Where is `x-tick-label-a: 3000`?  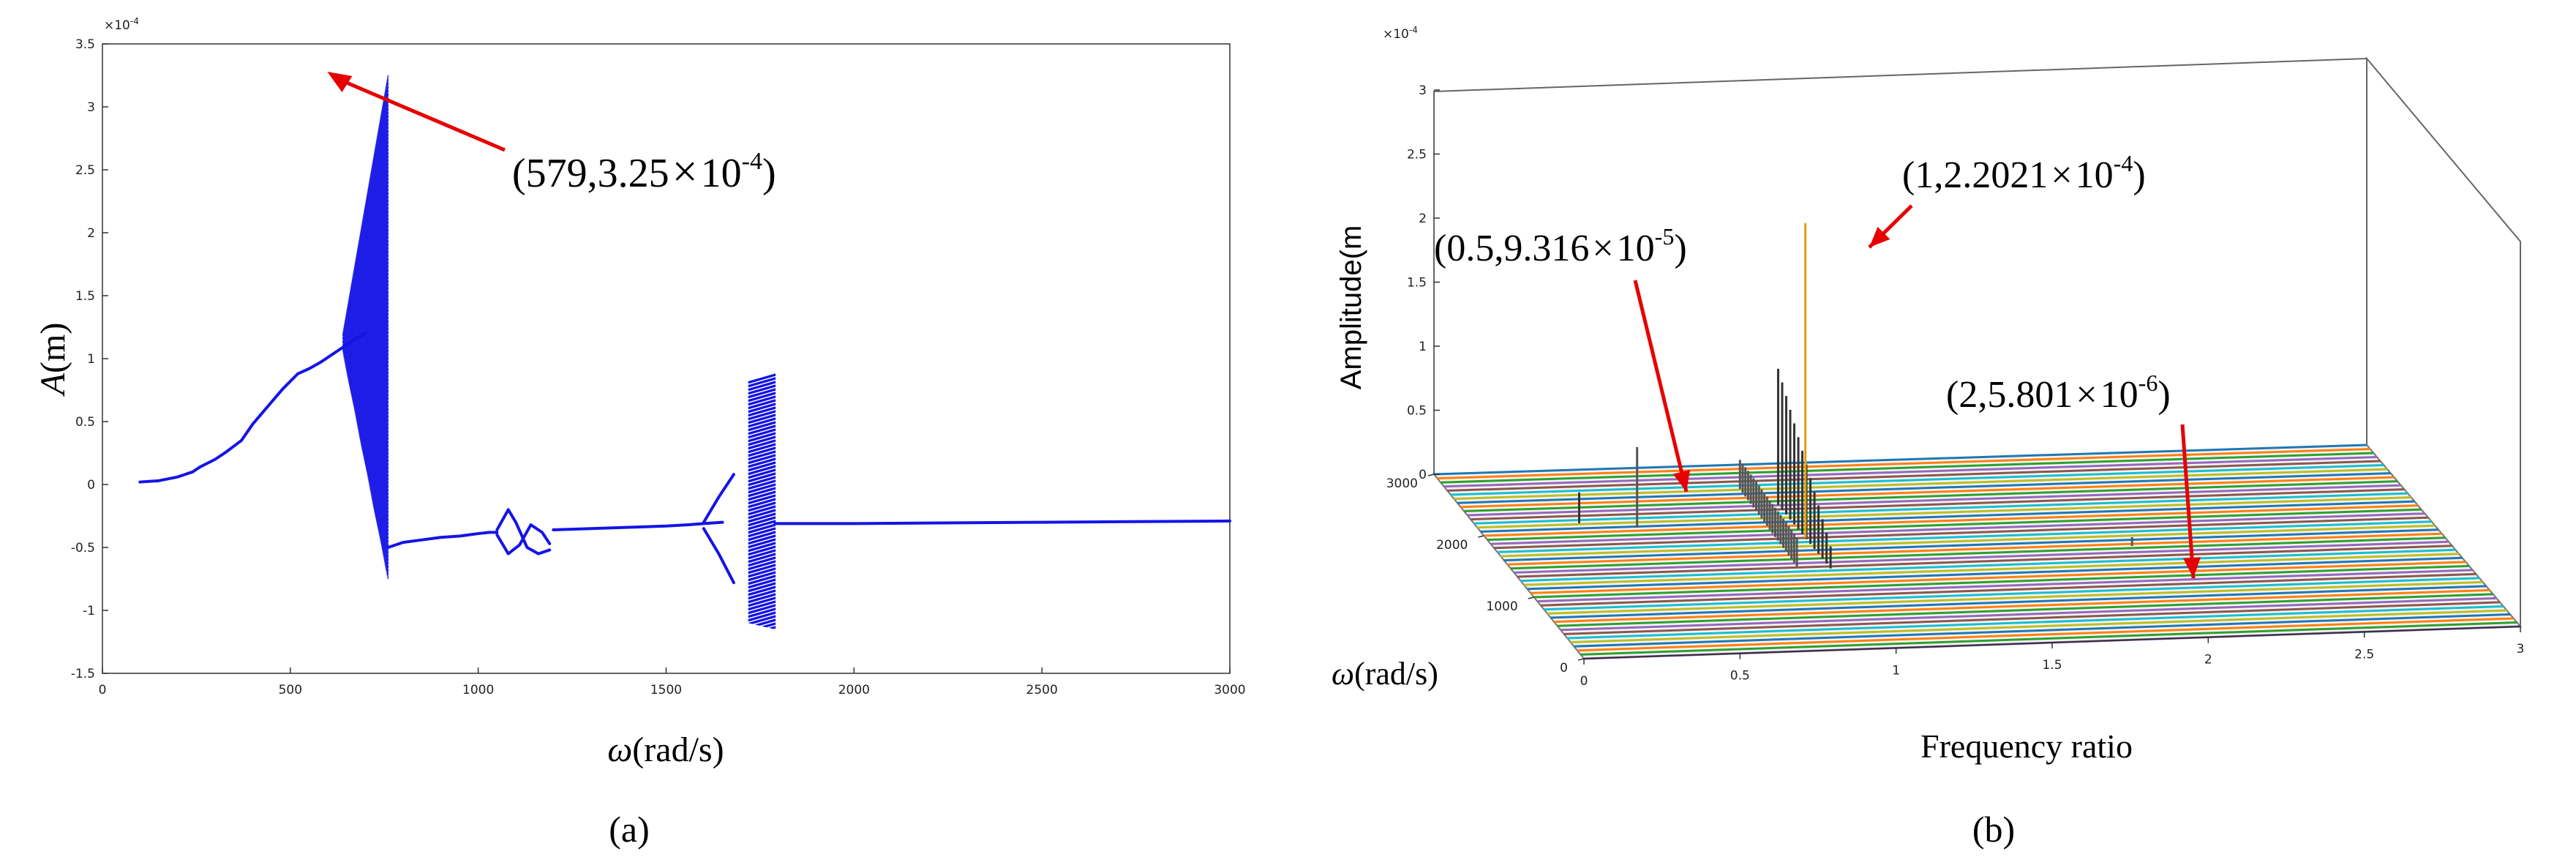 x-tick-label-a: 3000 is located at coordinates (1229, 690).